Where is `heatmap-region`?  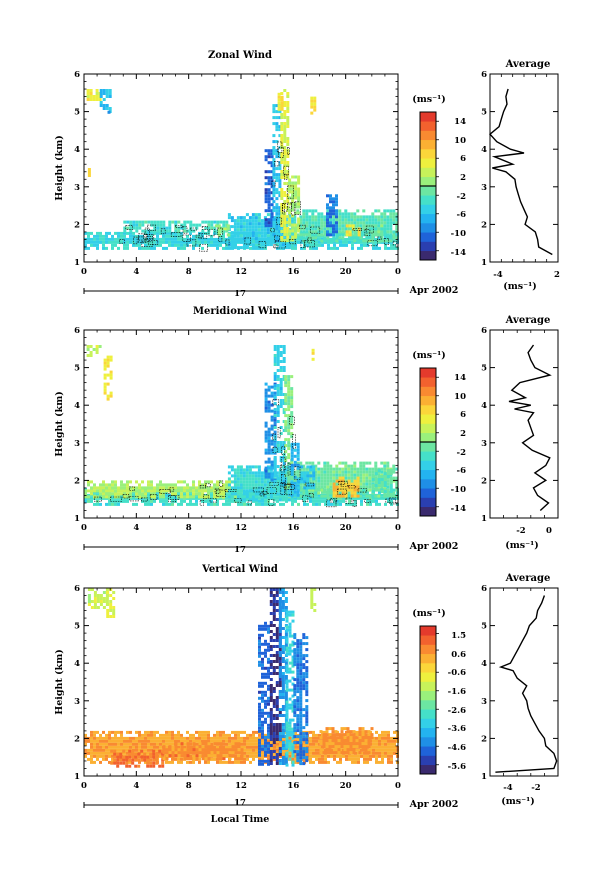
heatmap-region is located at coordinates (269, 188).